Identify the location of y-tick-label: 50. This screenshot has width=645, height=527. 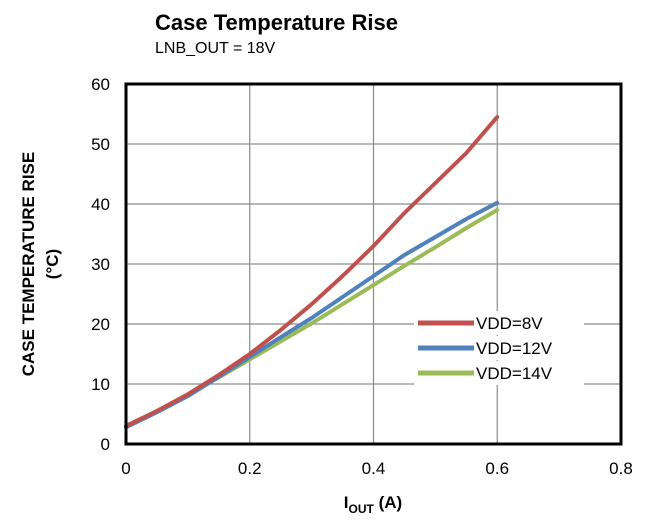
(100, 144).